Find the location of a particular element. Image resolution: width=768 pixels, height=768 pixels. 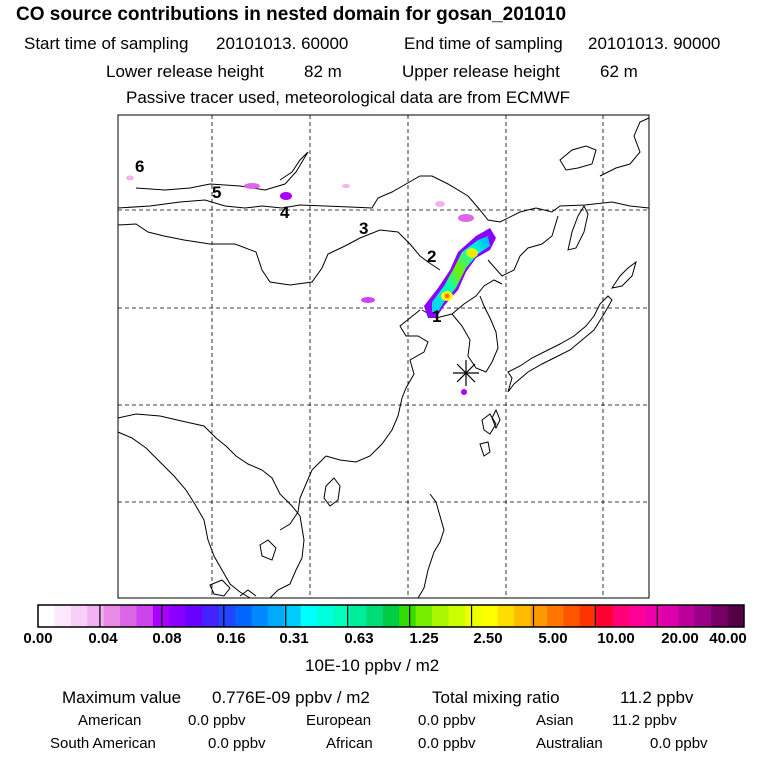

max-value-label: Maximum value is located at coordinates (122, 697).